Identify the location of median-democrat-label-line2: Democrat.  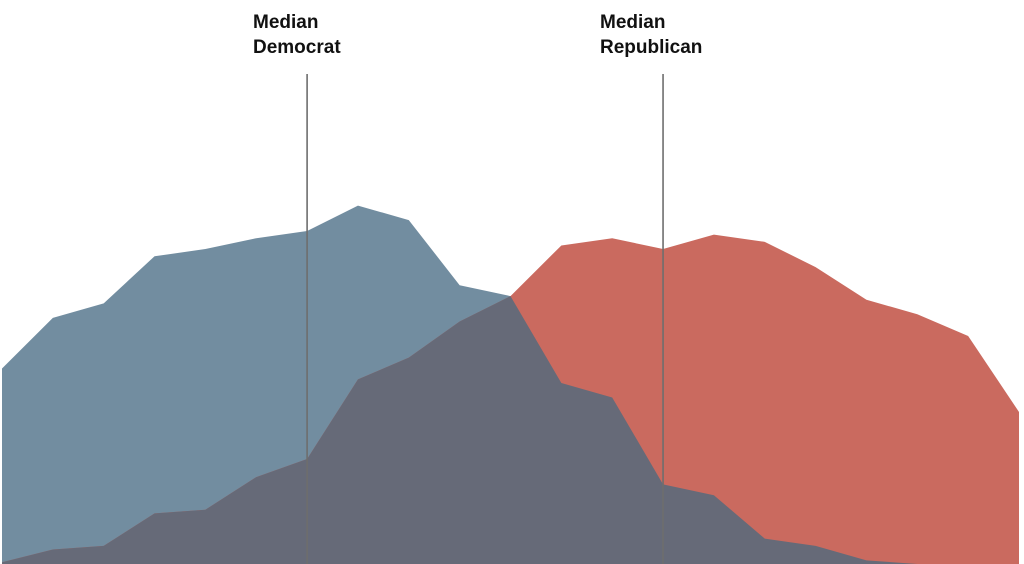
(297, 47).